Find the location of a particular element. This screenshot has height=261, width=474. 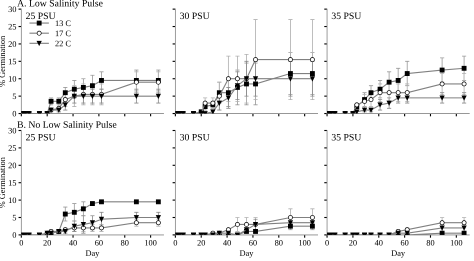

legend-label: 13 C is located at coordinates (63, 23).